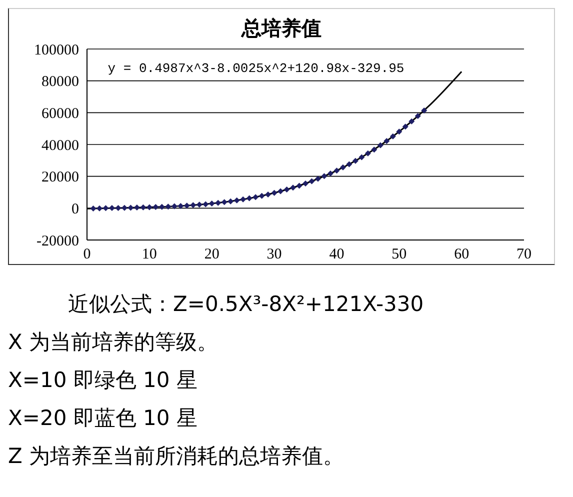 Image resolution: width=573 pixels, height=497 pixels. Describe the element at coordinates (212, 254) in the screenshot. I see `x-tick-label: 20` at that location.